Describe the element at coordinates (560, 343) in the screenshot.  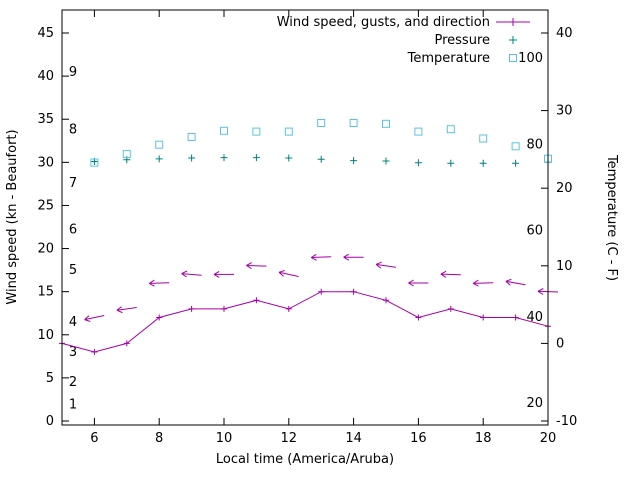
I see `y-right-tick-label: 0` at that location.